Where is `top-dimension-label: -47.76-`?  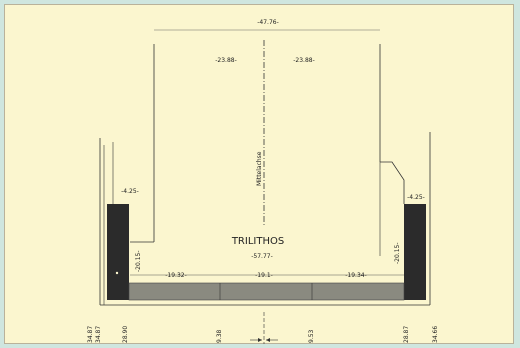 top-dimension-label: -47.76- is located at coordinates (268, 22).